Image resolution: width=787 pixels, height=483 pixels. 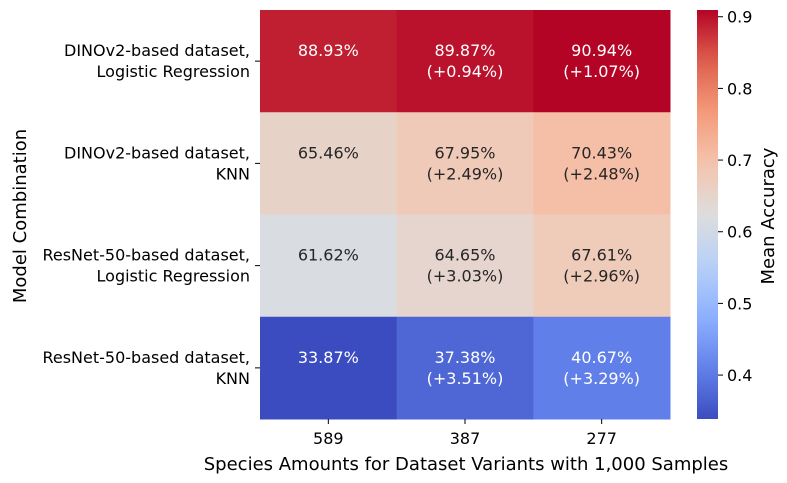 I want to click on x-tick-label: 387, so click(x=465, y=438).